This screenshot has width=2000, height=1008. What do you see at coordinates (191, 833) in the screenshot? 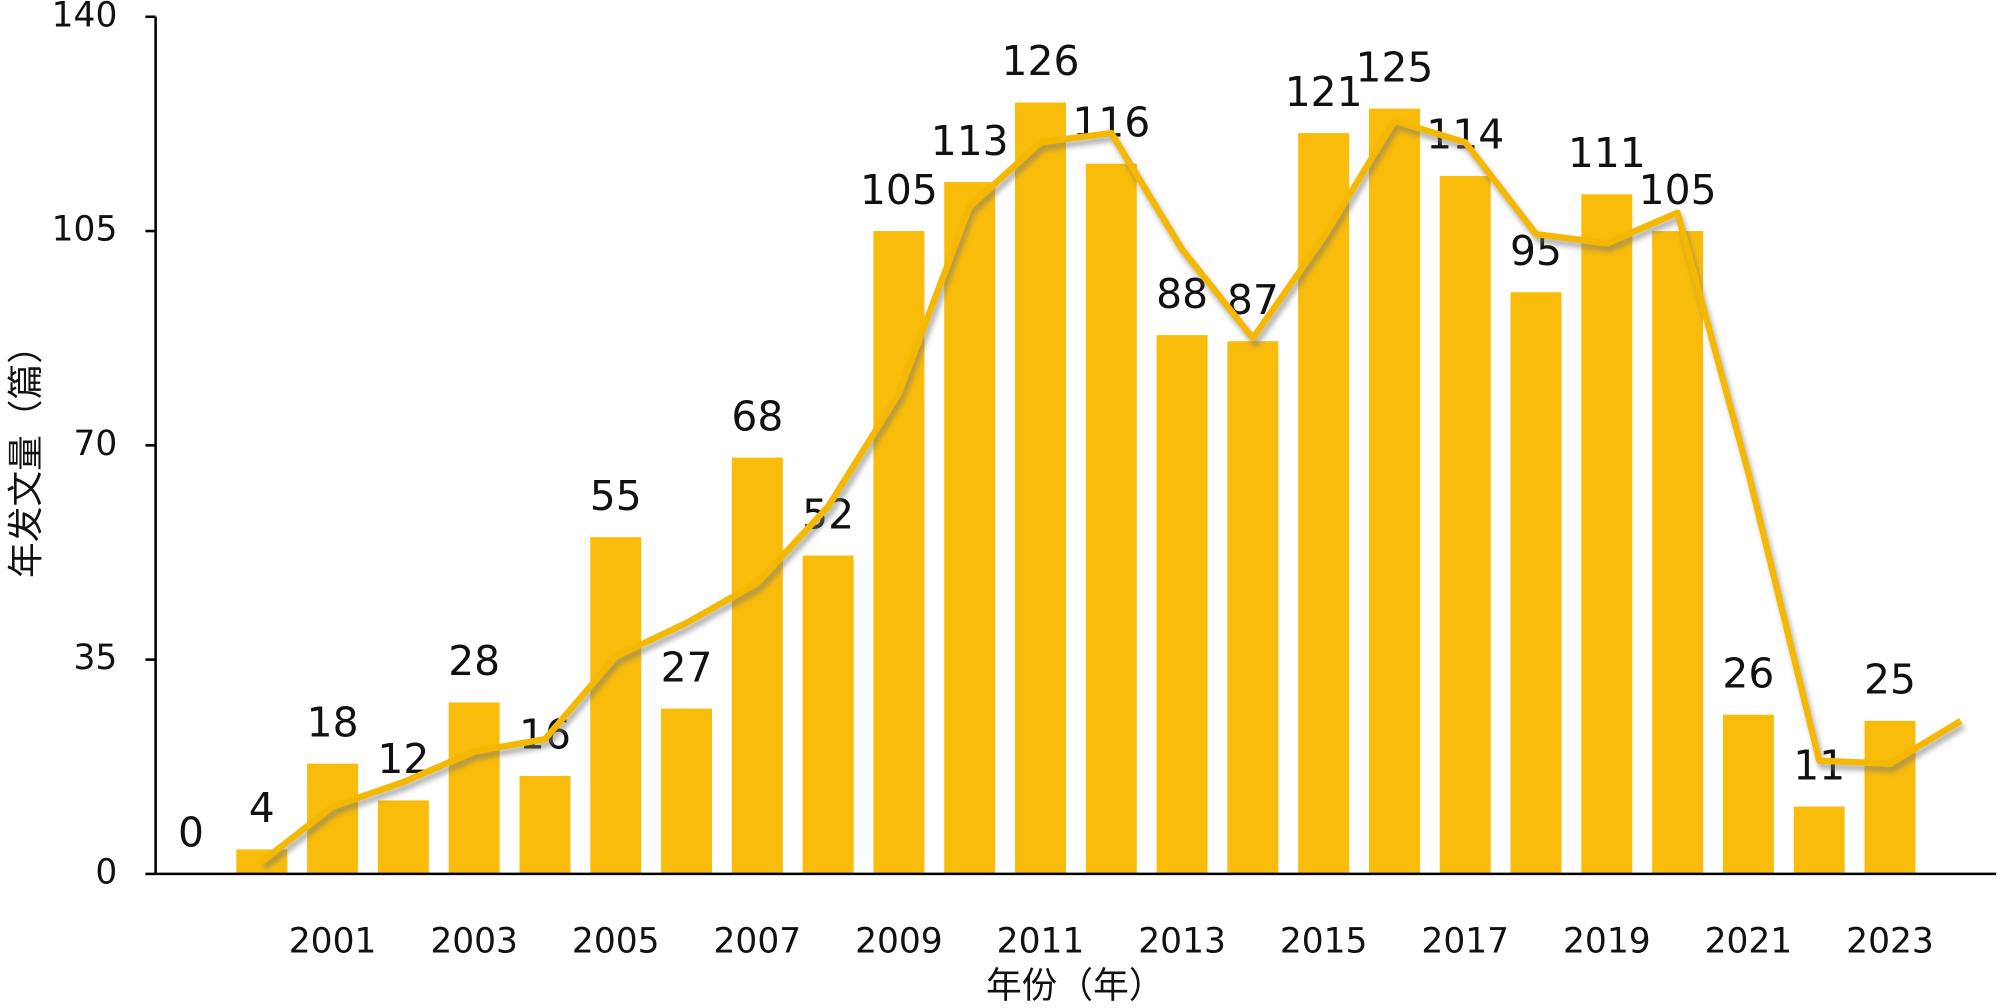
I see `data-label: 0` at bounding box center [191, 833].